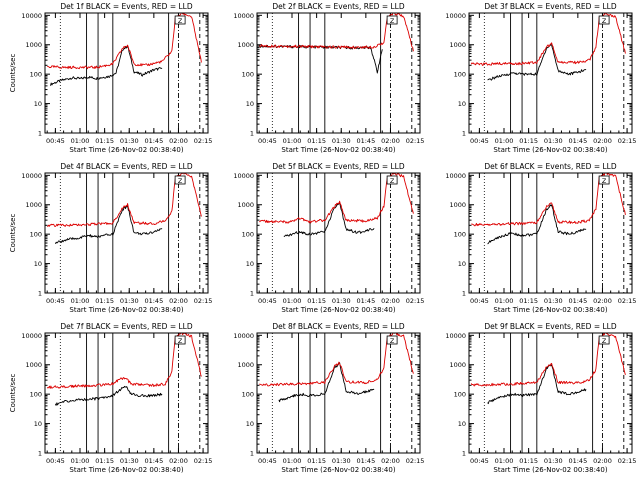 This screenshot has width=640, height=480. I want to click on panel-title: Det 1f BLACK = Events, RED = LLD, so click(126, 6).